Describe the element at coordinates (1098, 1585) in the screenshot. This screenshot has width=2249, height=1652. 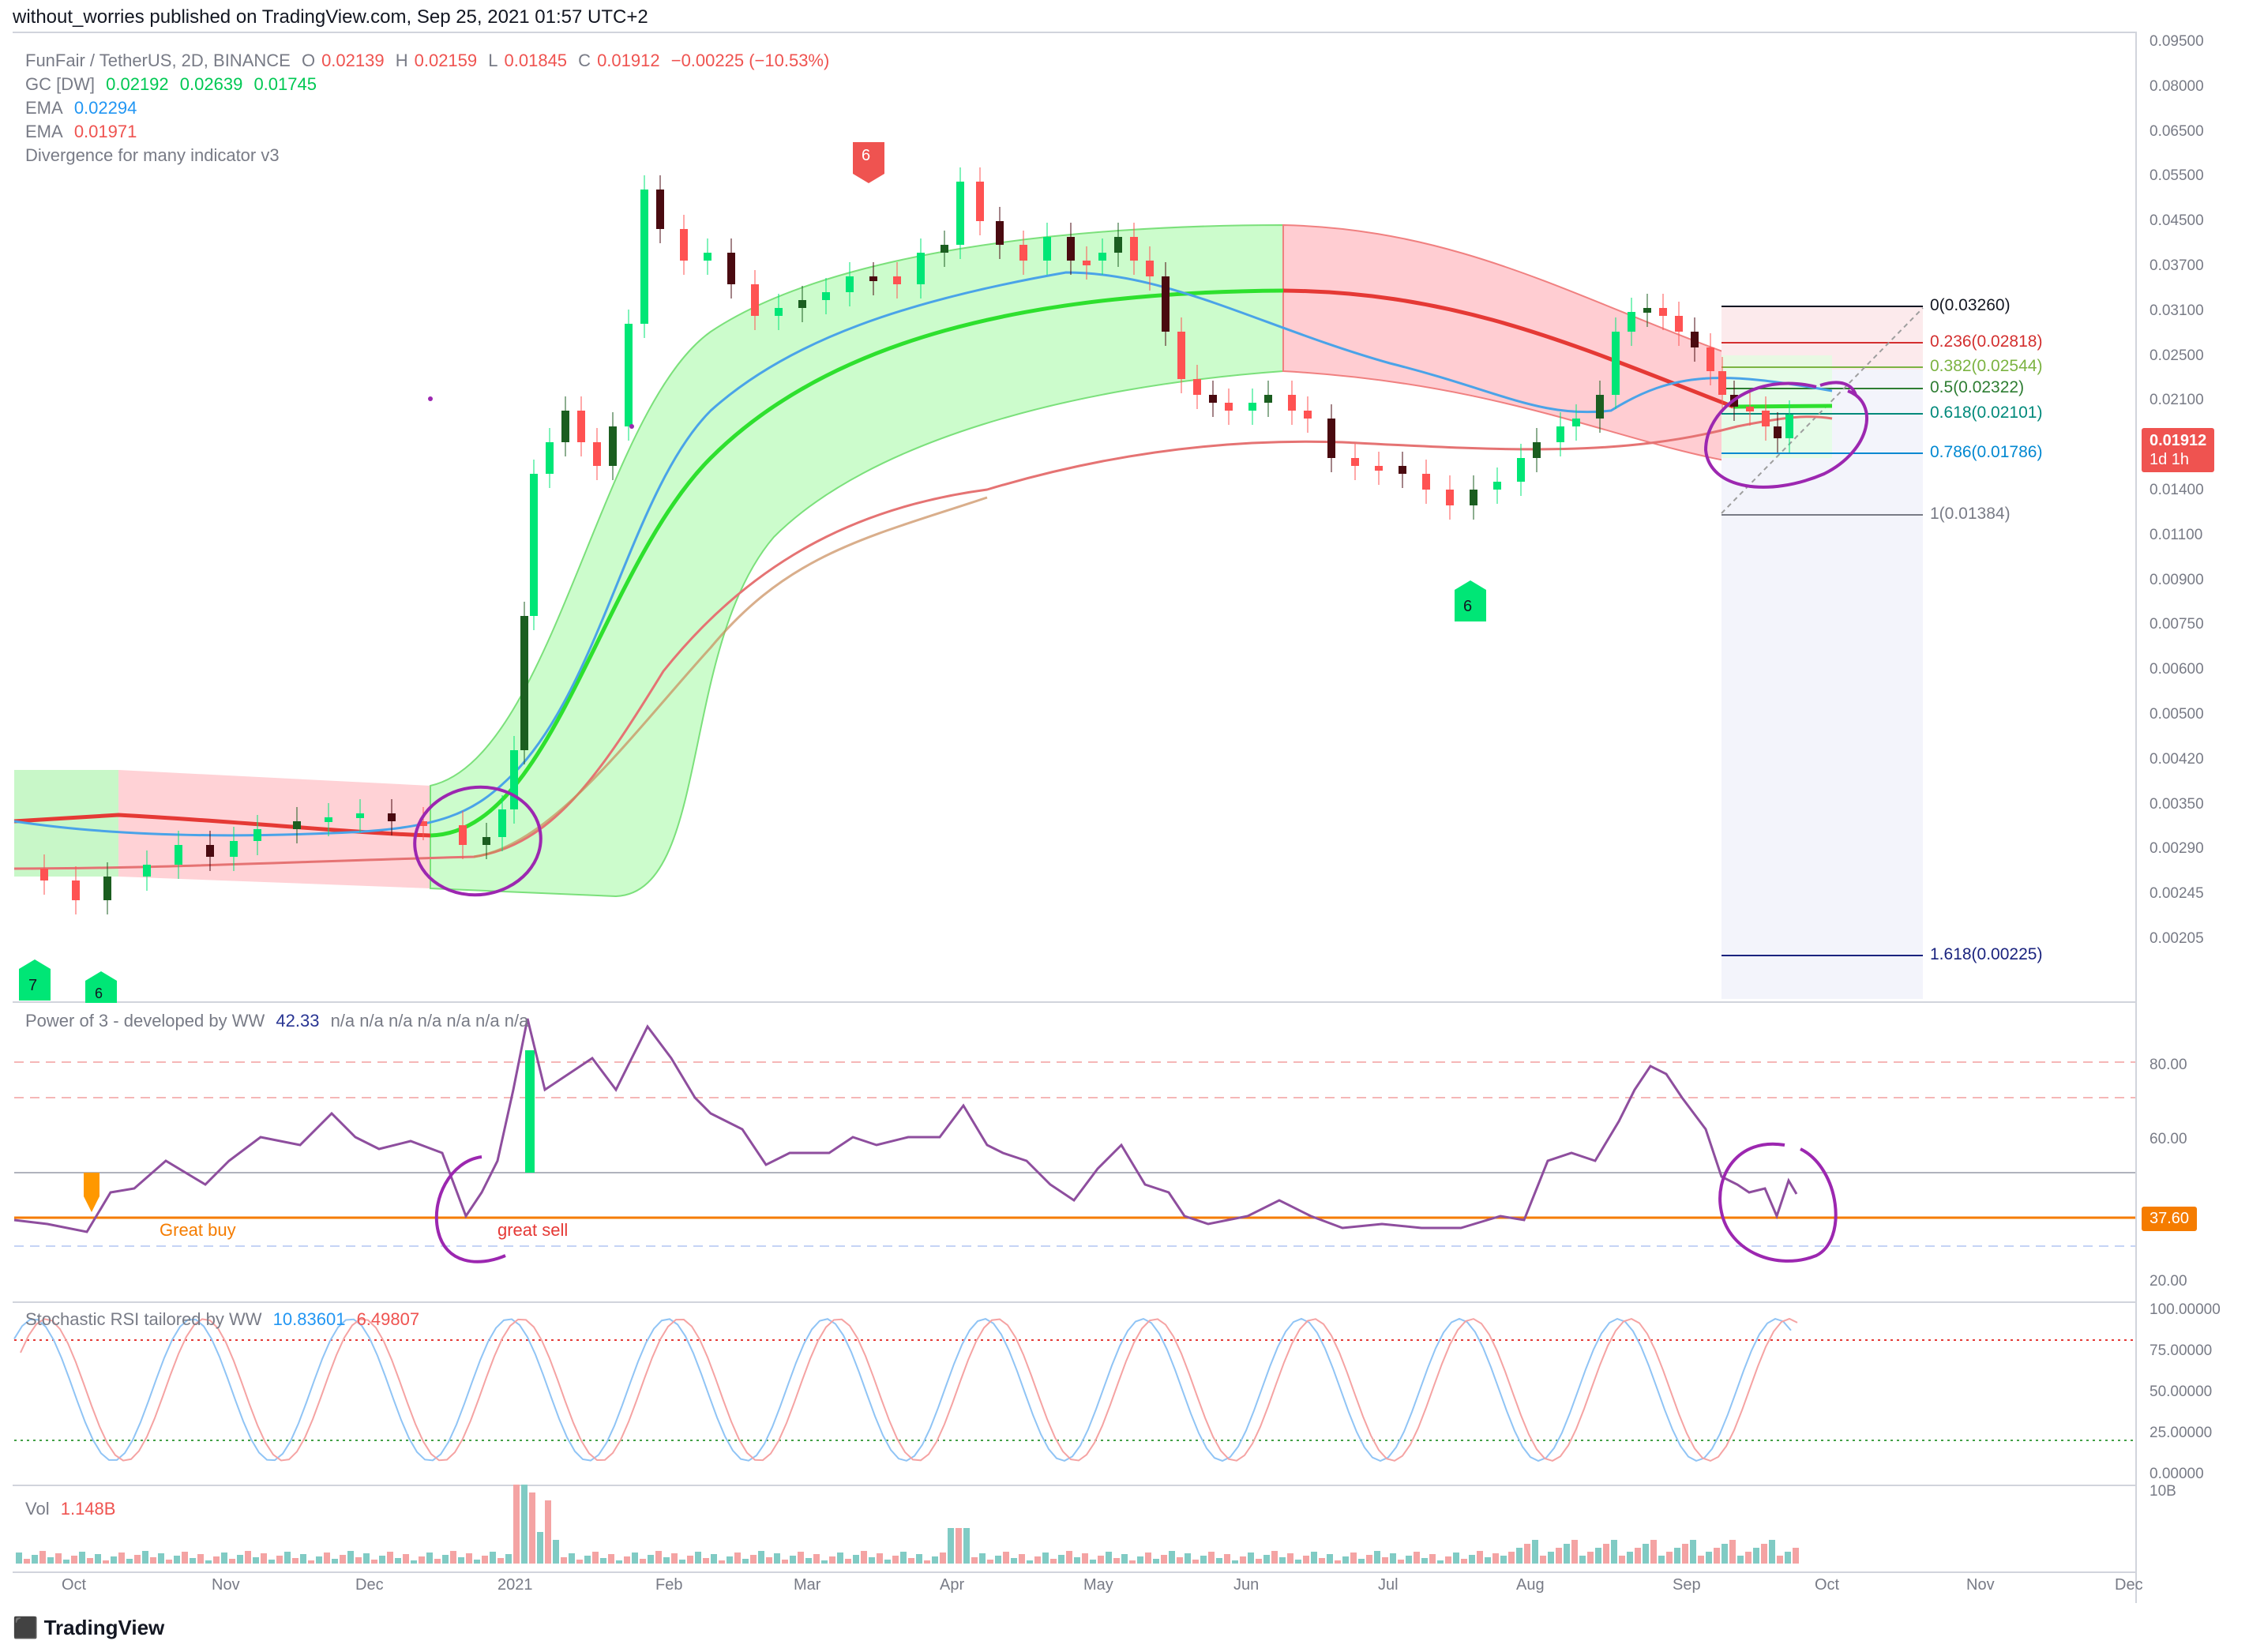
I see `time-axis-label: May` at that location.